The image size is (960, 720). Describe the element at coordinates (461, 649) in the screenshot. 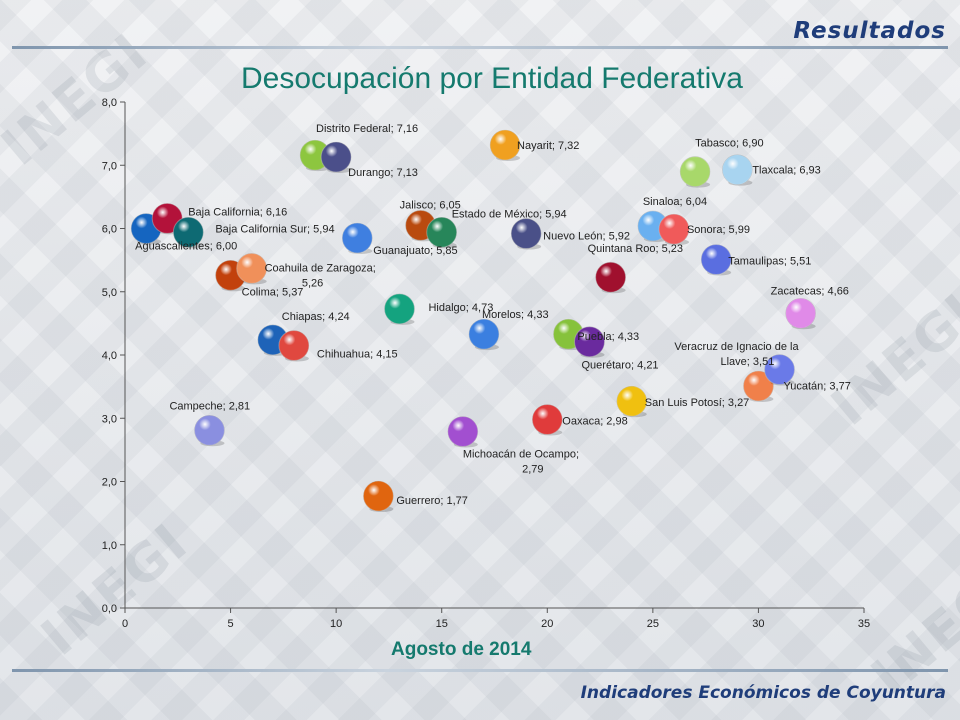

I see `chart-subtitle: Agosto de 2014` at that location.